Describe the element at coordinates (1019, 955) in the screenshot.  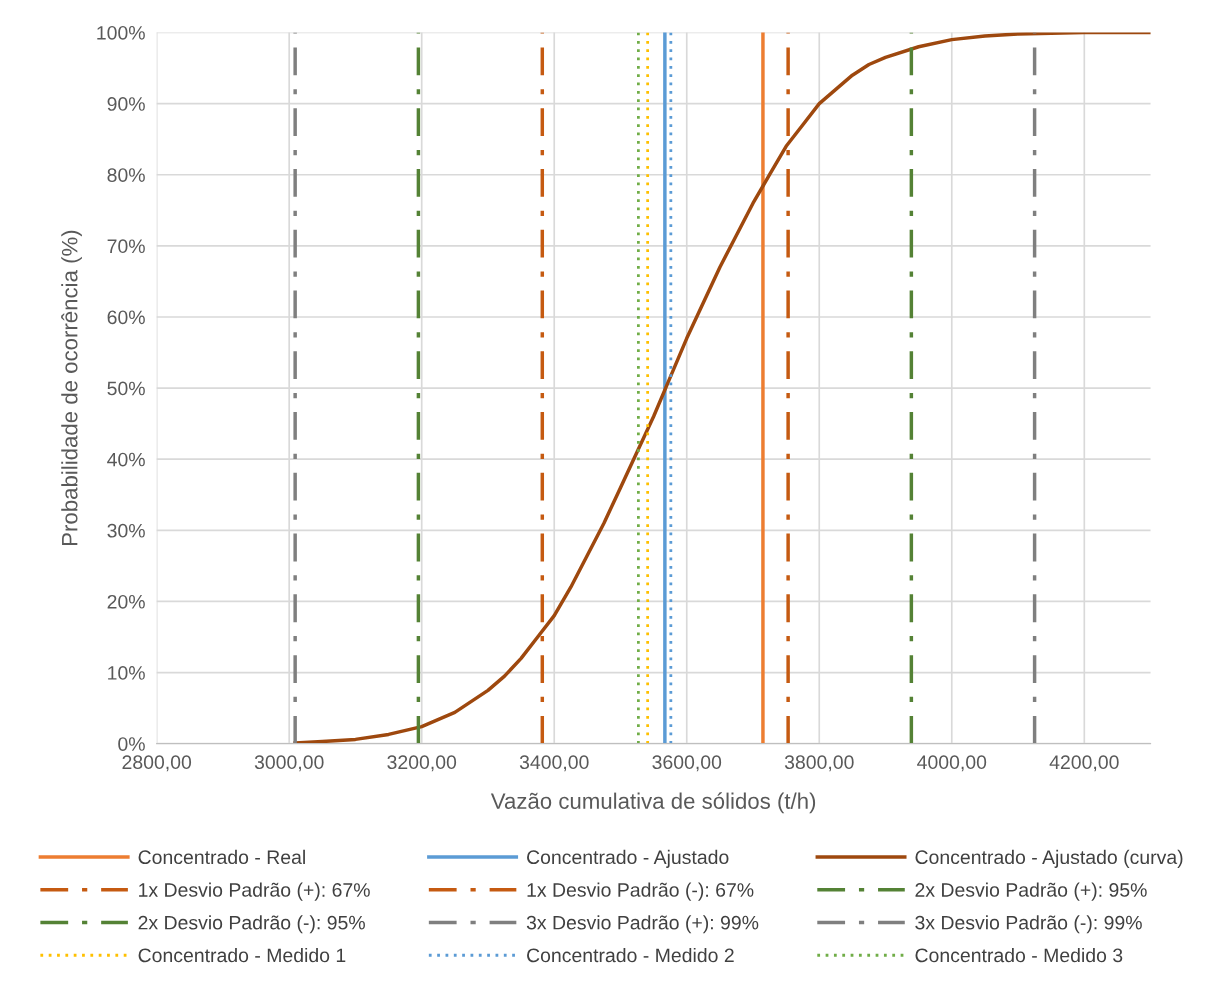
I see `legend-label: Concentrado - Medido 3` at that location.